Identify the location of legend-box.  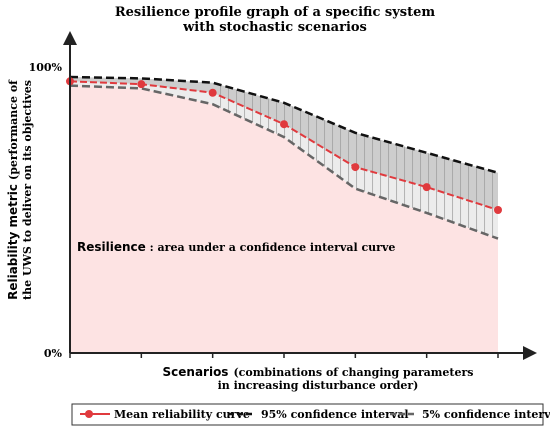
(307, 414).